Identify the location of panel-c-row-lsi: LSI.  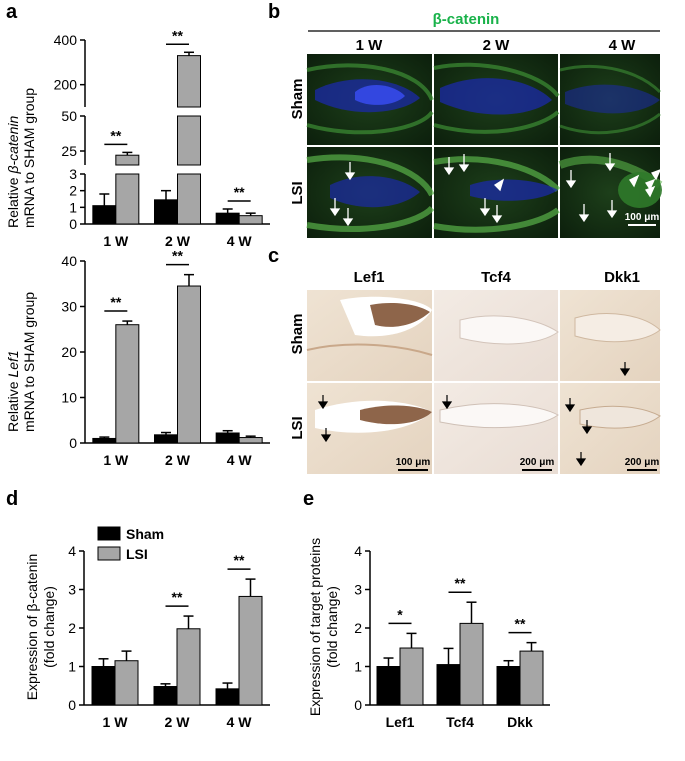
(297, 427).